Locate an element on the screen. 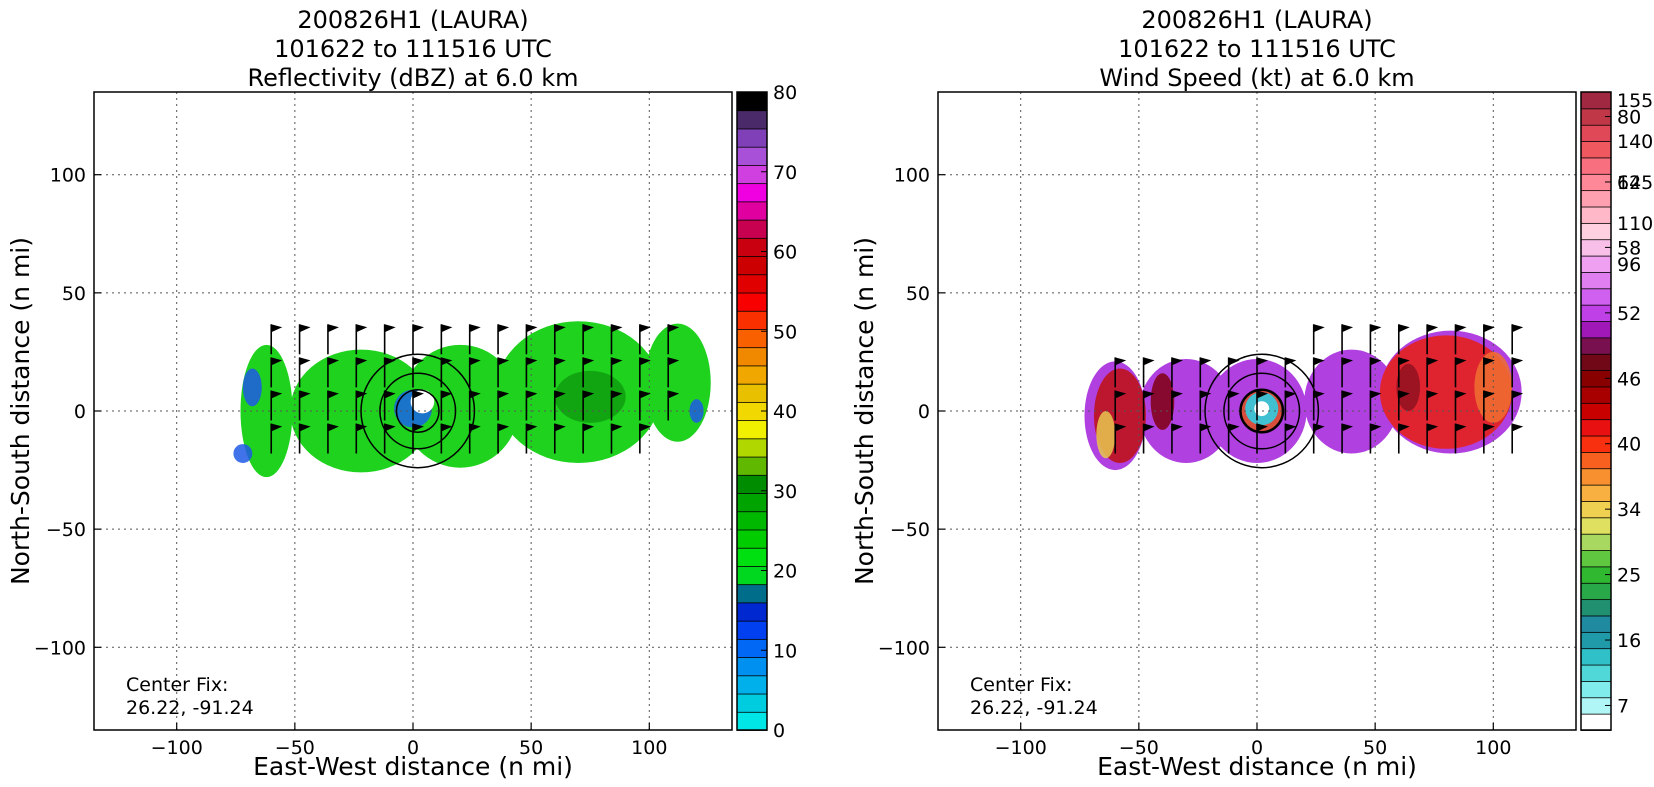 The width and height of the screenshot is (1654, 787). x-axis-label: East-West distance (n mi) is located at coordinates (1257, 766).